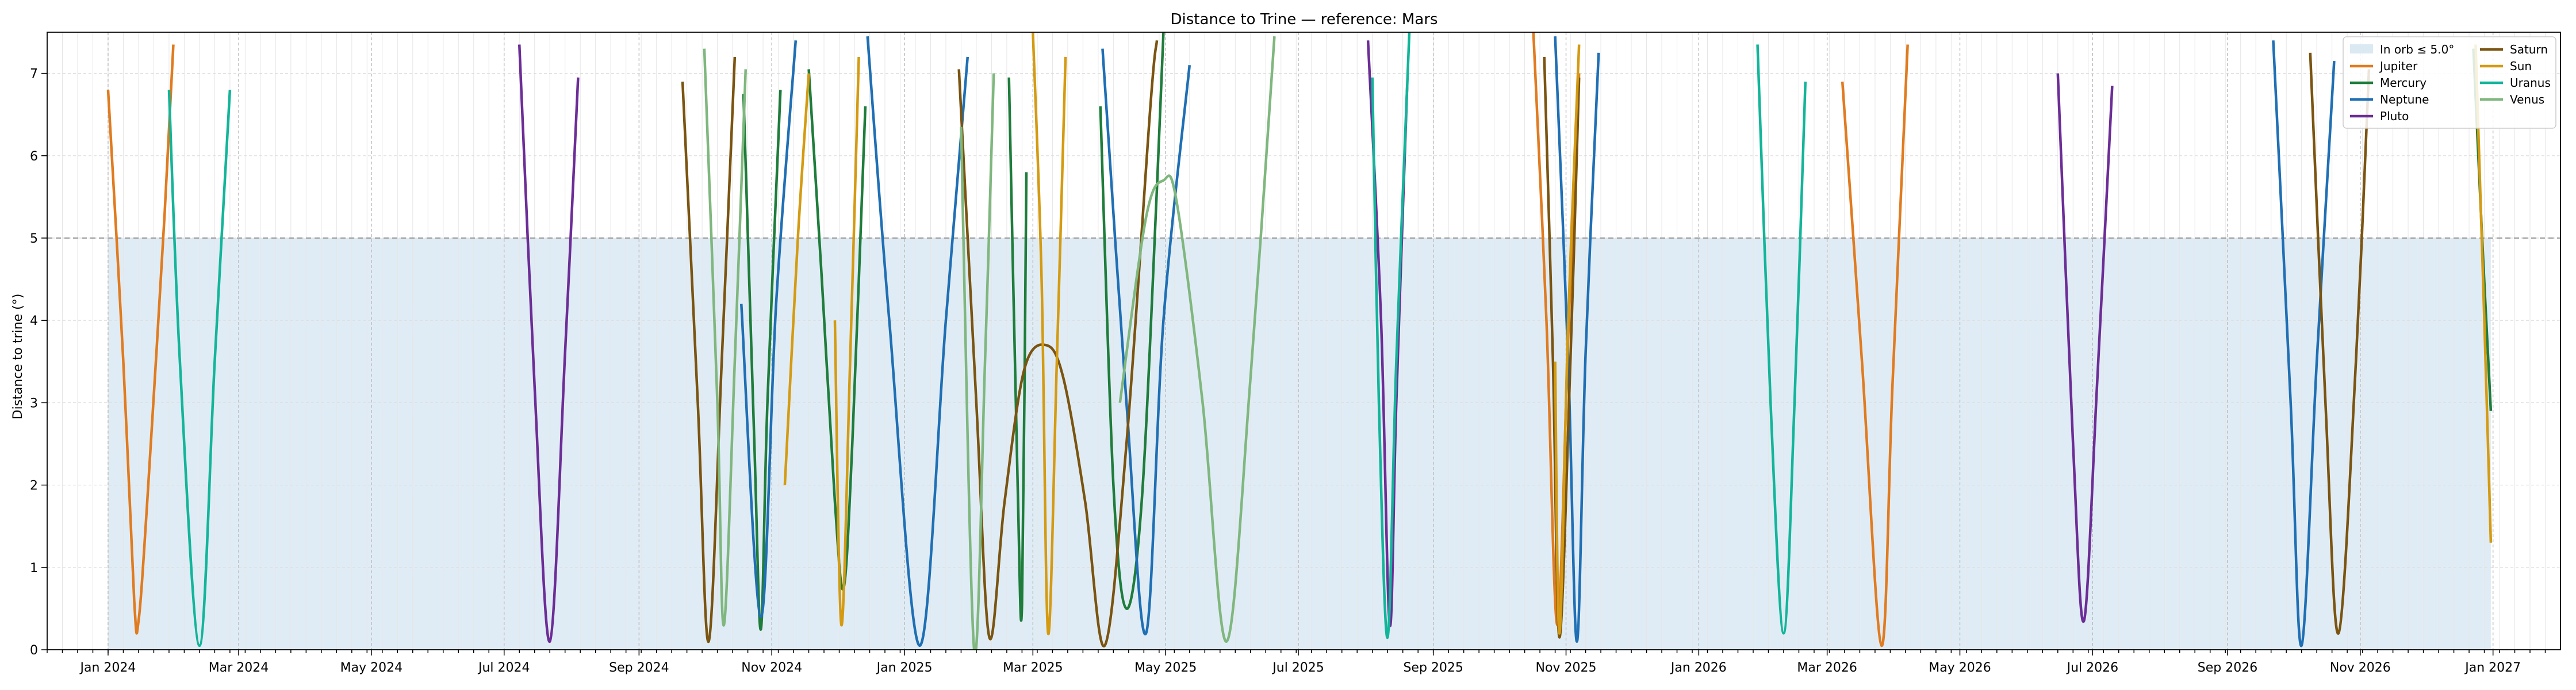 This screenshot has width=2576, height=690. I want to click on chart-title: Distance to Trine — reference: Mars, so click(1304, 19).